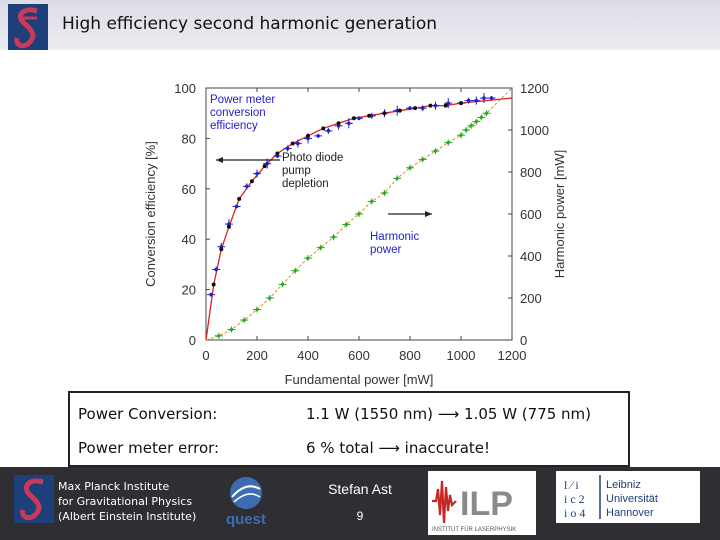 The image size is (720, 540). Describe the element at coordinates (574, 499) in the screenshot. I see `svg-text: i c 2` at that location.